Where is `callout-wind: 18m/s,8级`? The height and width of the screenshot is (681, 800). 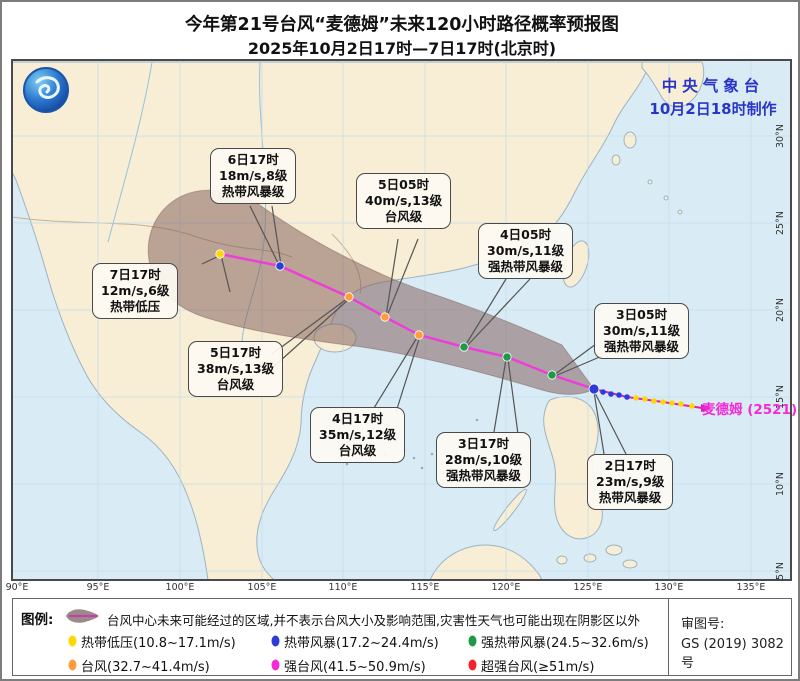
callout-wind: 18m/s,8级 is located at coordinates (253, 175).